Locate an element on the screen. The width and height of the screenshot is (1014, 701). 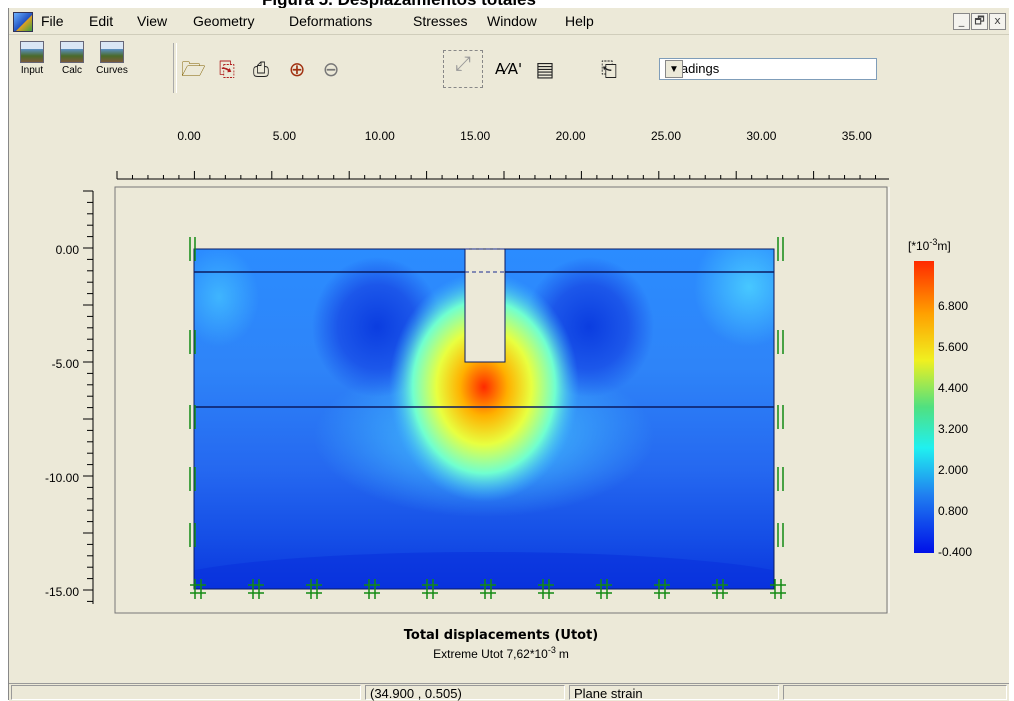
legend-label: 2.000 is located at coordinates (953, 470).